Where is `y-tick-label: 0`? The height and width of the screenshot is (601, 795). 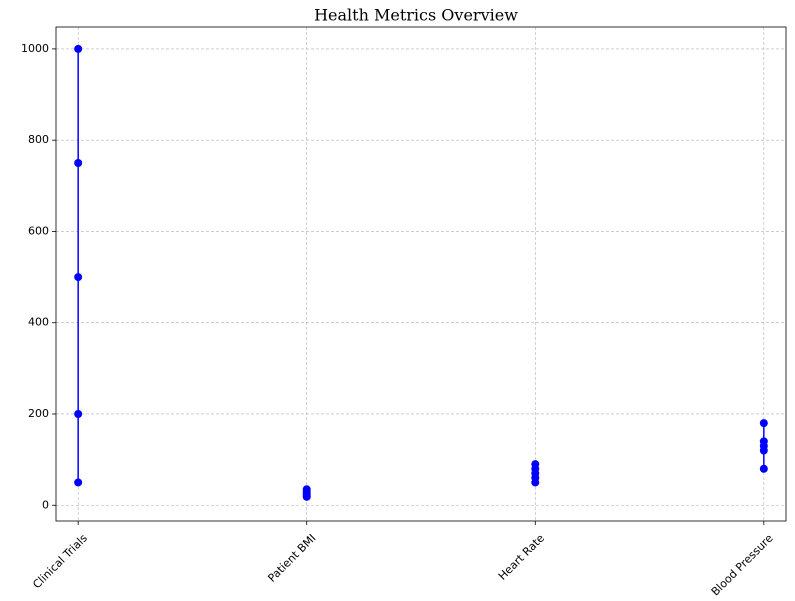
y-tick-label: 0 is located at coordinates (45, 504).